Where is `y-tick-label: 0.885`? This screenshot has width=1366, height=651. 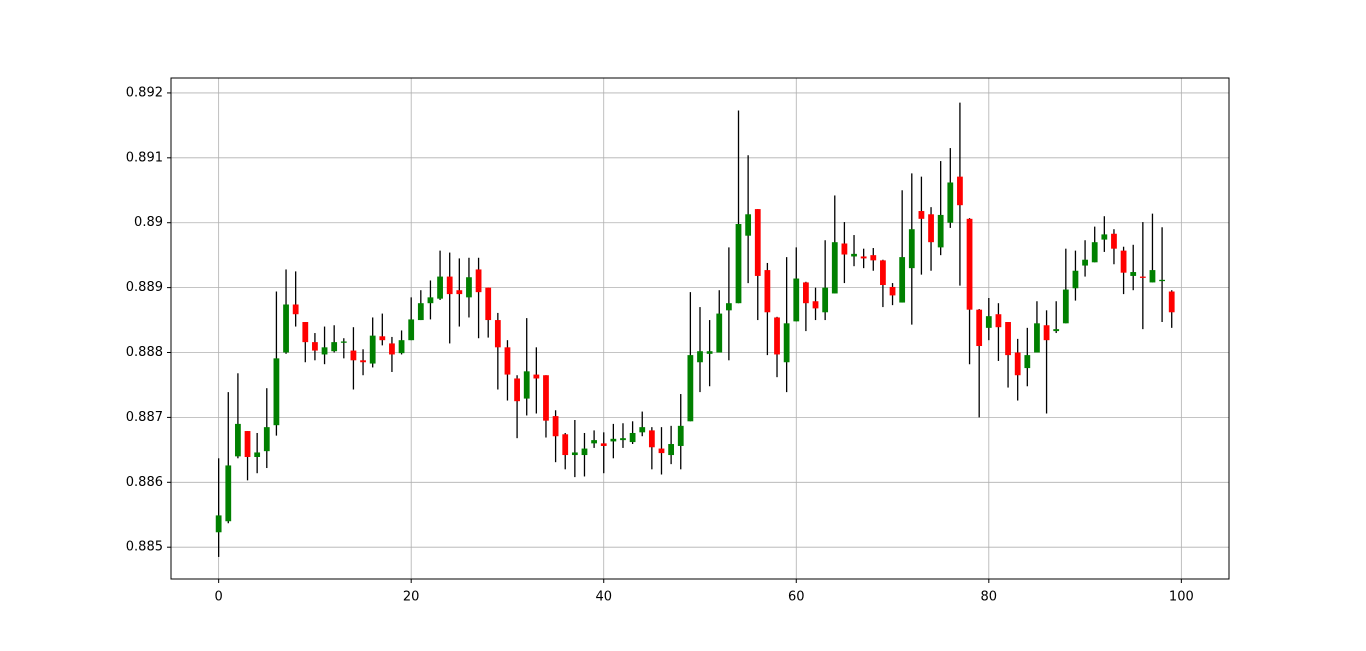
y-tick-label: 0.885 is located at coordinates (144, 547).